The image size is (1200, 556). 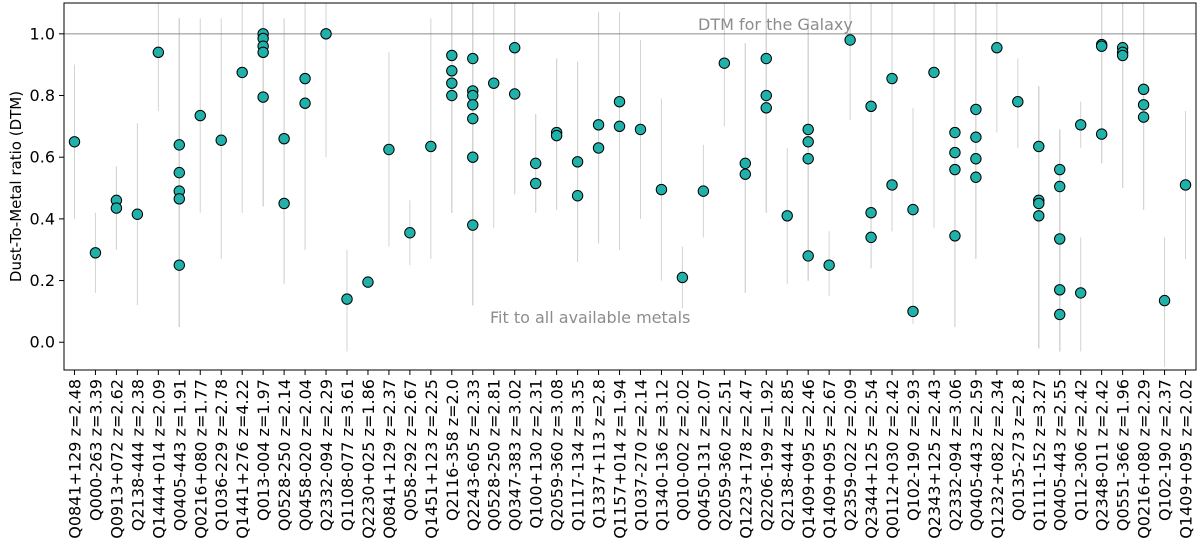 What do you see at coordinates (1060, 455) in the screenshot?
I see `x-tick-label: Q0405-443 z=2.55` at bounding box center [1060, 455].